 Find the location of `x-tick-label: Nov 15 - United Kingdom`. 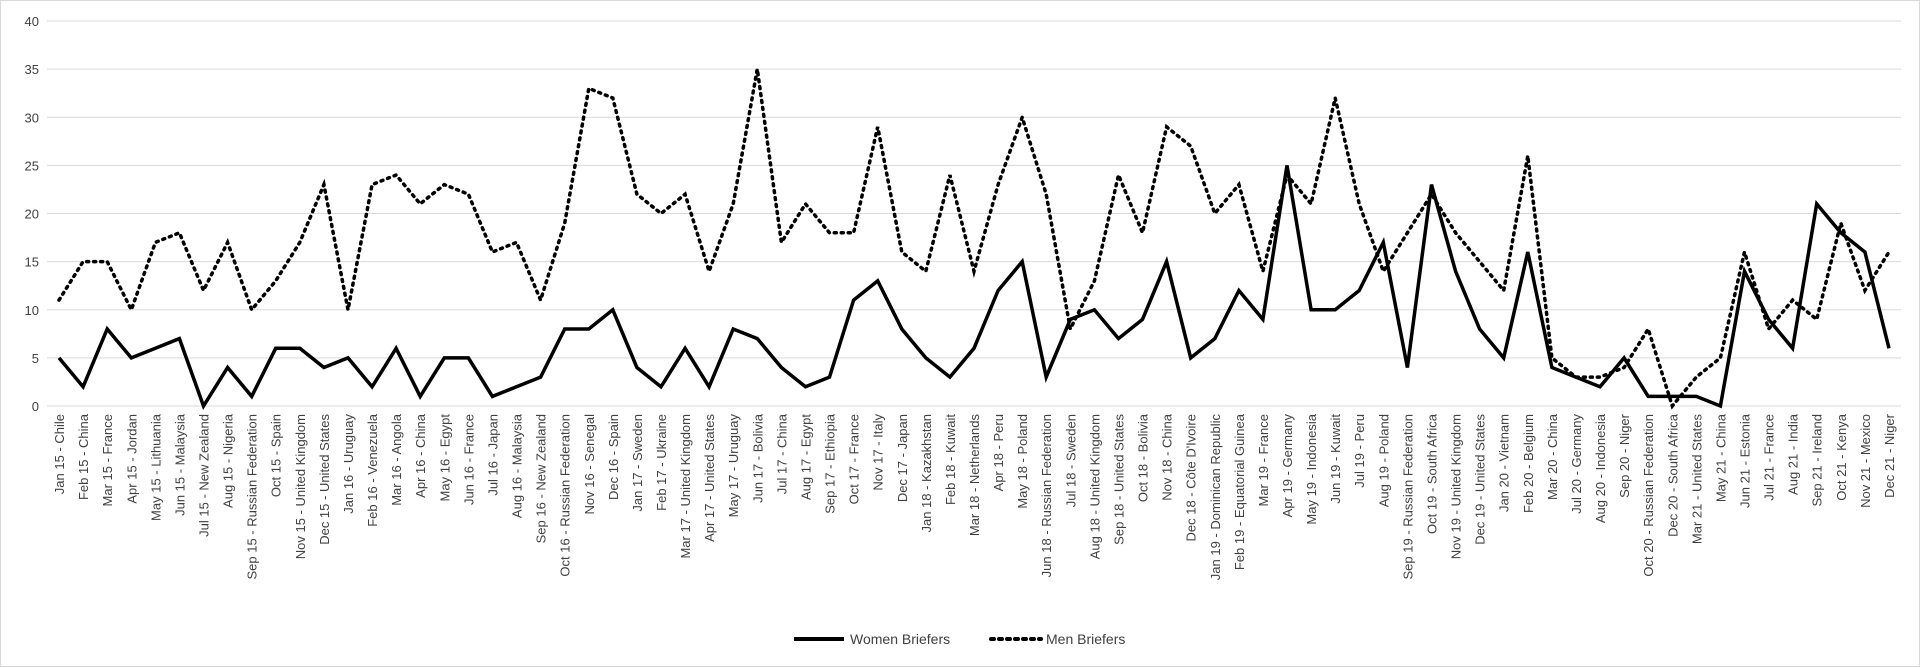

x-tick-label: Nov 15 - United Kingdom is located at coordinates (300, 486).